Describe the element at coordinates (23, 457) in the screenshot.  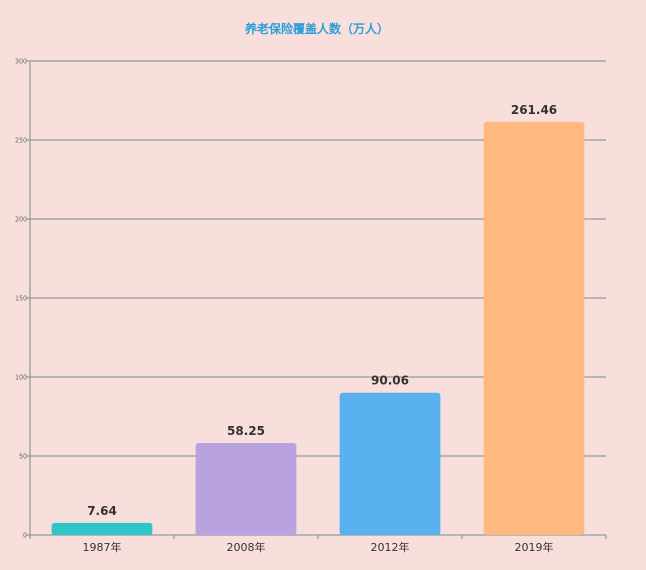
I see `y-tick-label: 50` at that location.